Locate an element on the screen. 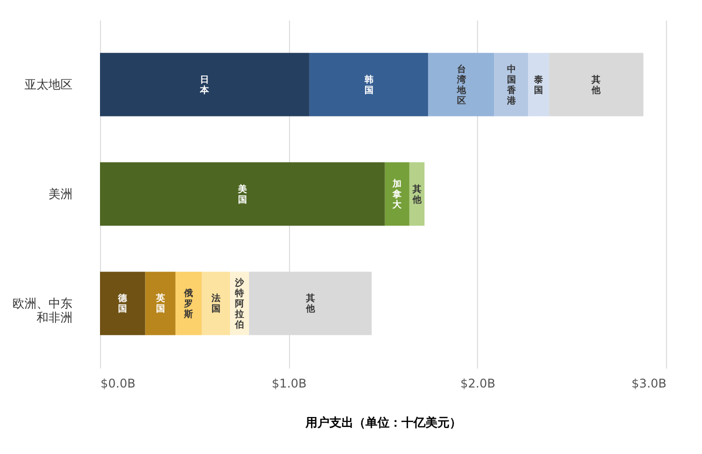  series-label: 俄罗斯 is located at coordinates (188, 304).